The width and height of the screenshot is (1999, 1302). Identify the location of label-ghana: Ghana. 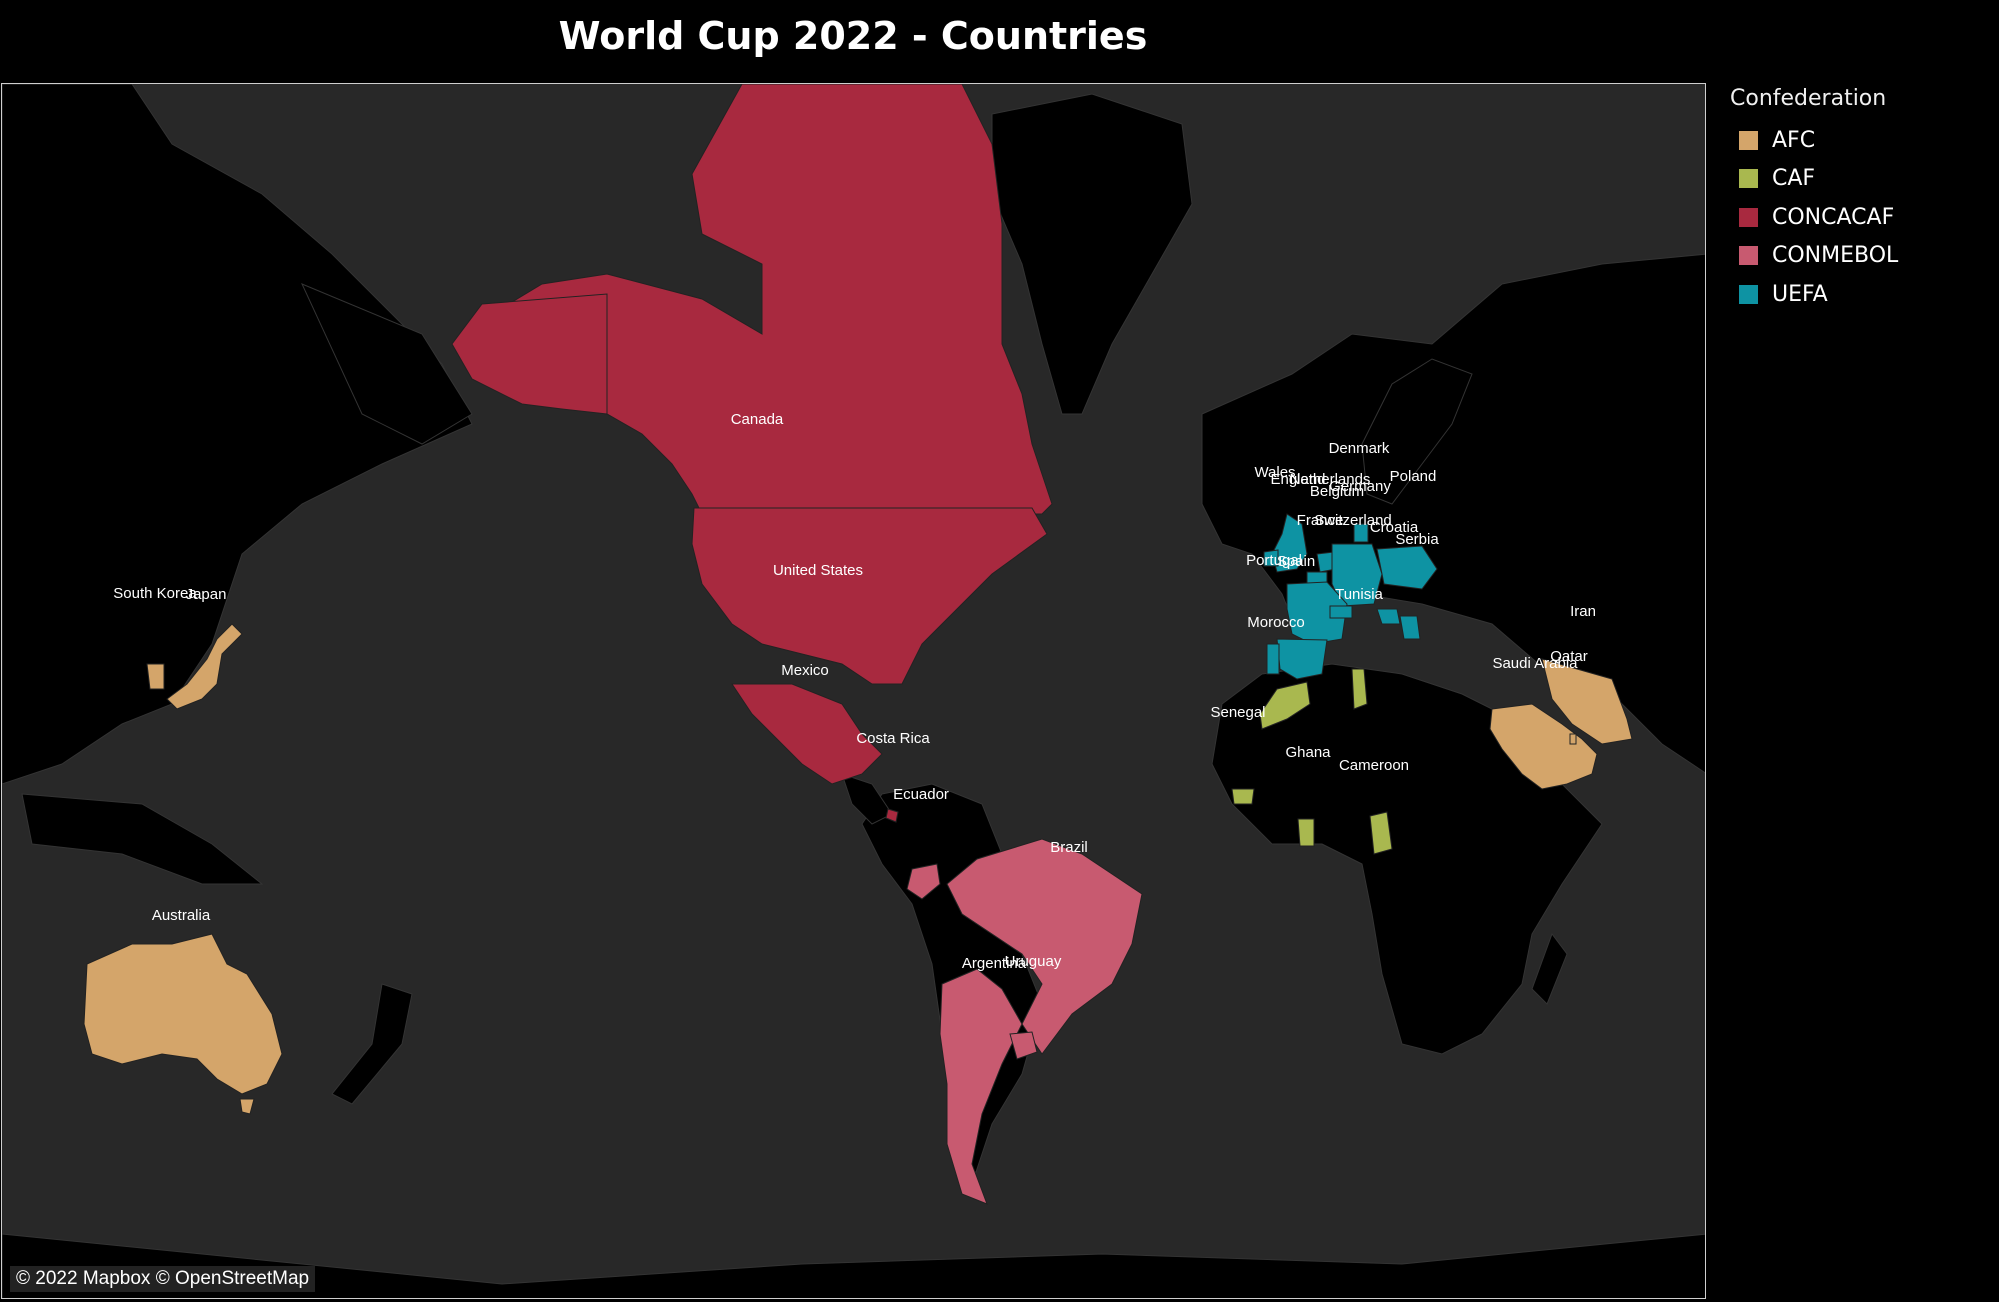
(1308, 752).